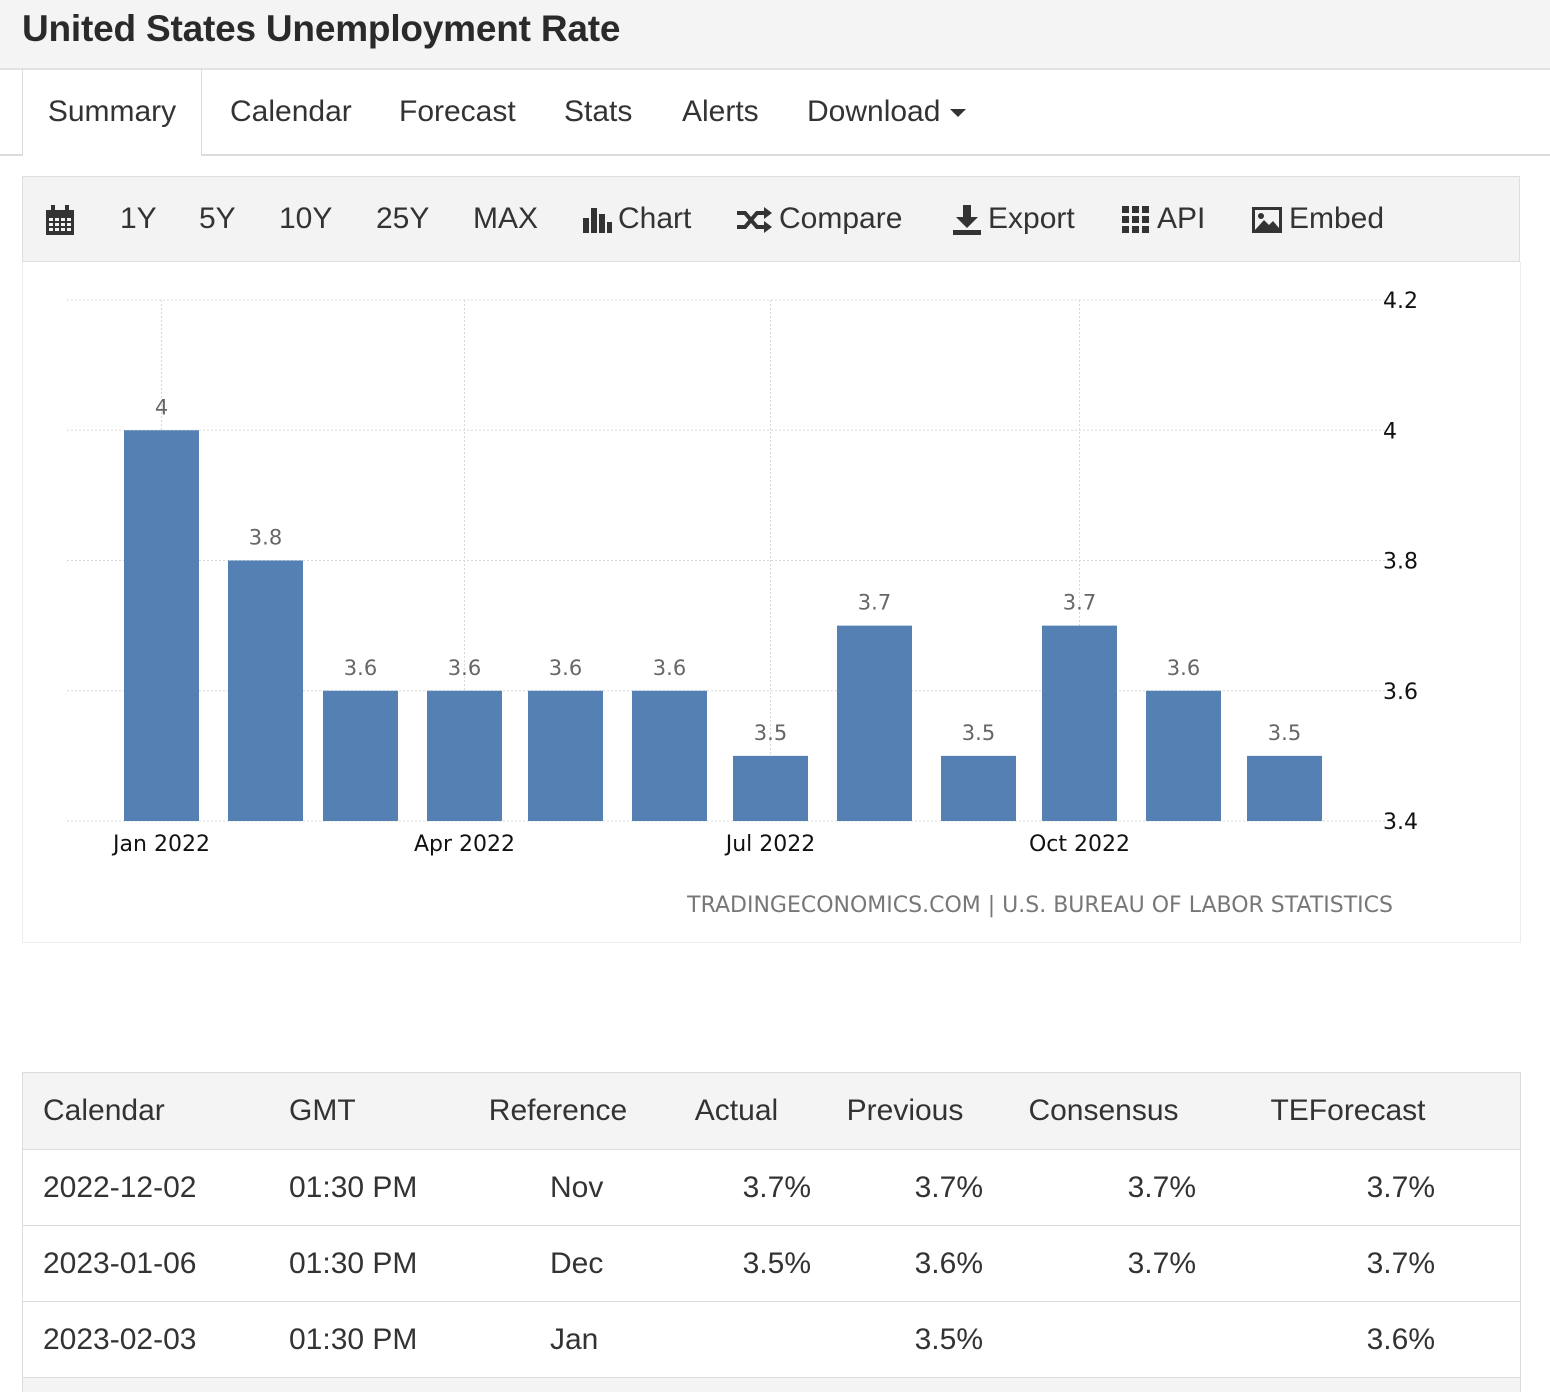 Image resolution: width=1550 pixels, height=1392 pixels. I want to click on compare-label: Compare, so click(840, 218).